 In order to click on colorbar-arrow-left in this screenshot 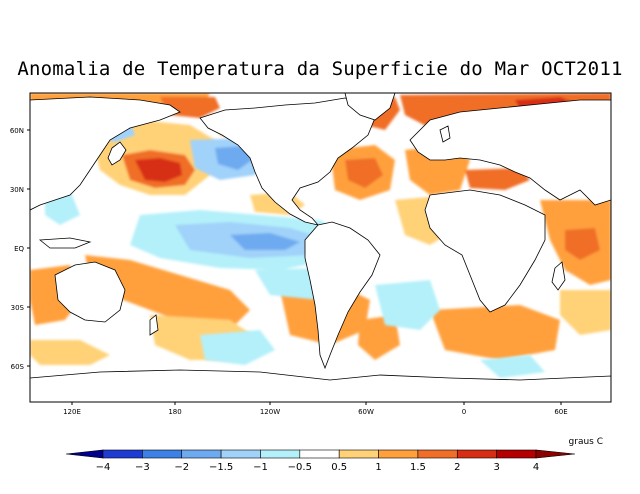, I will do `click(84, 454)`.